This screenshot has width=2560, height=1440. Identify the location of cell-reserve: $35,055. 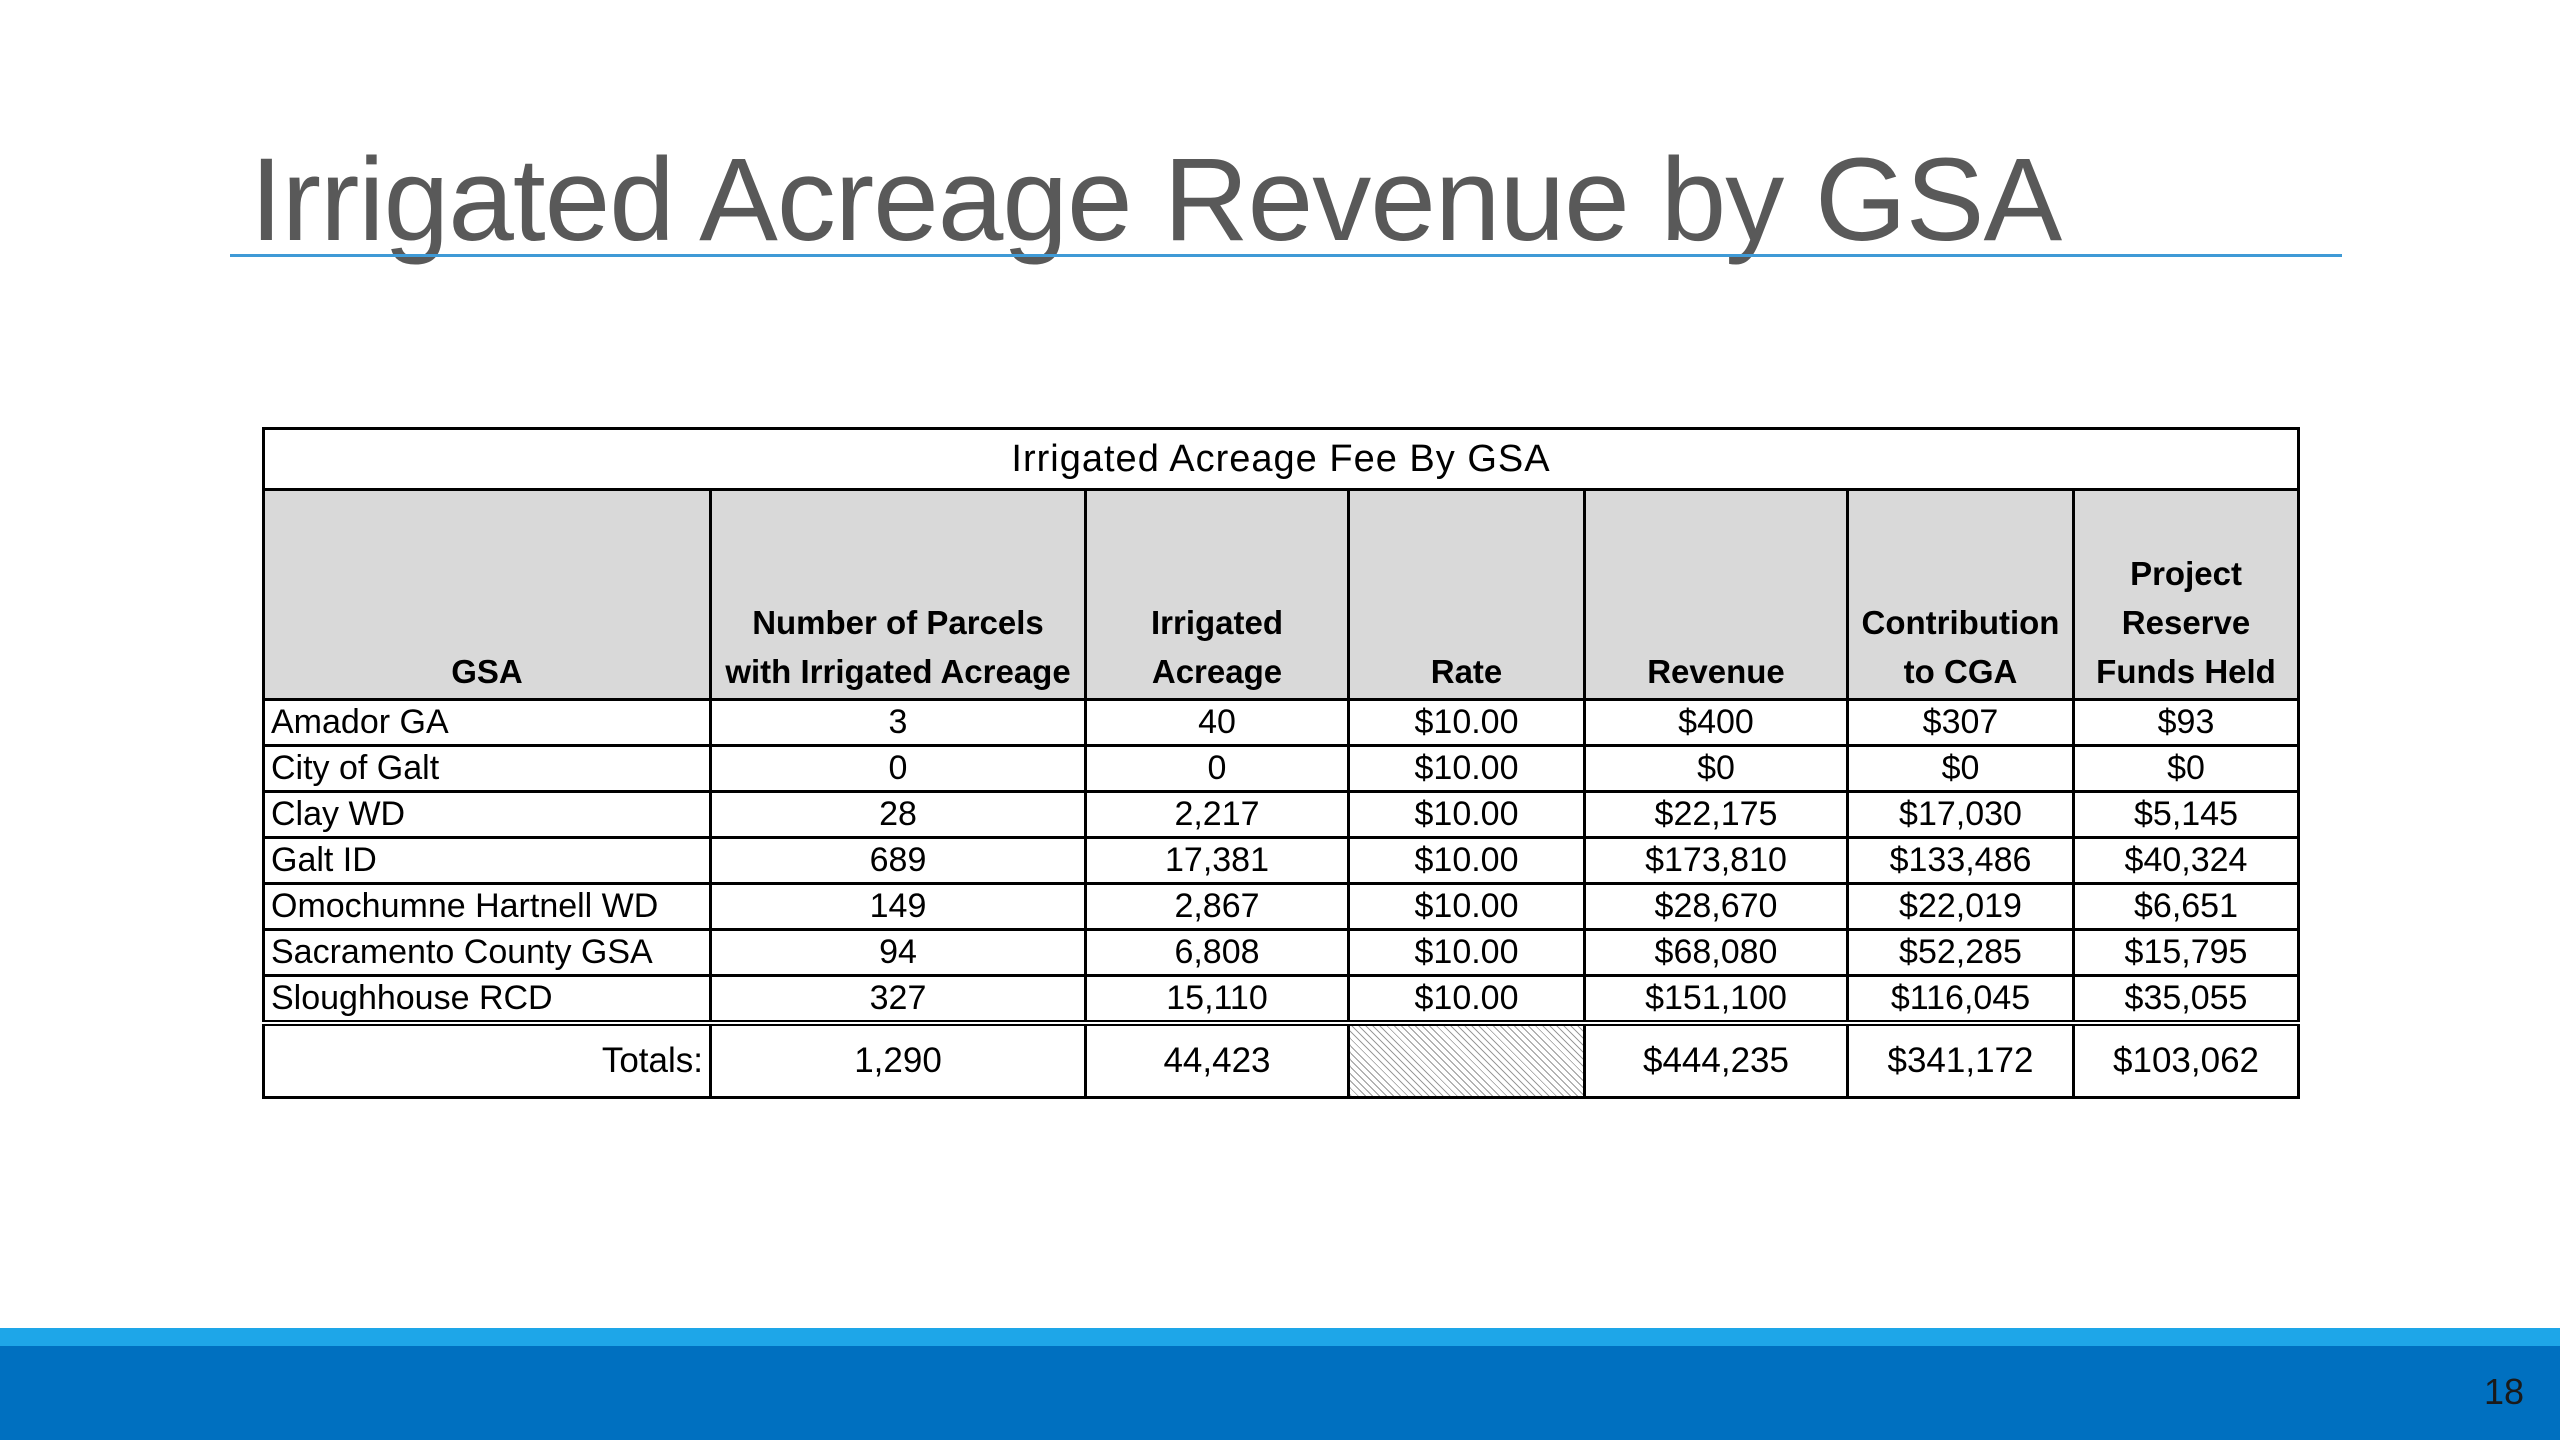
(2186, 999).